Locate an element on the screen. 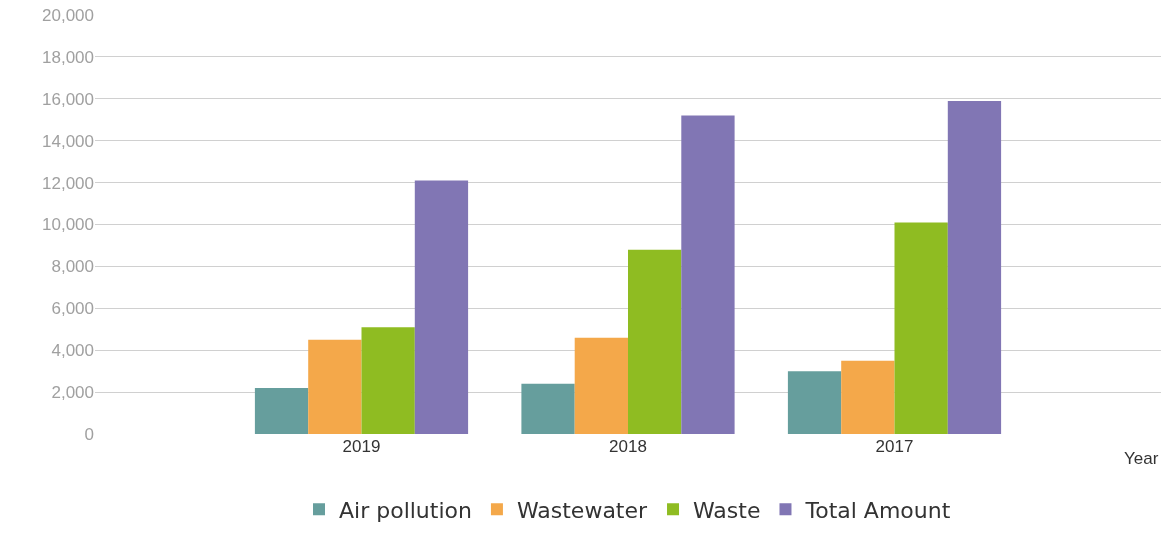 The height and width of the screenshot is (535, 1166). y-tick-label: 12,000 is located at coordinates (68, 183).